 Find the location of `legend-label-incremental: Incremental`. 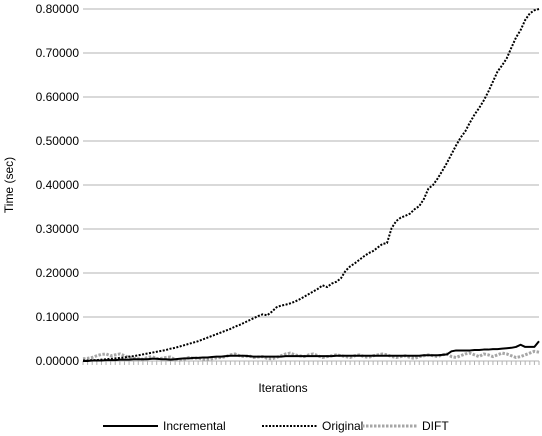

legend-label-incremental: Incremental is located at coordinates (194, 426).